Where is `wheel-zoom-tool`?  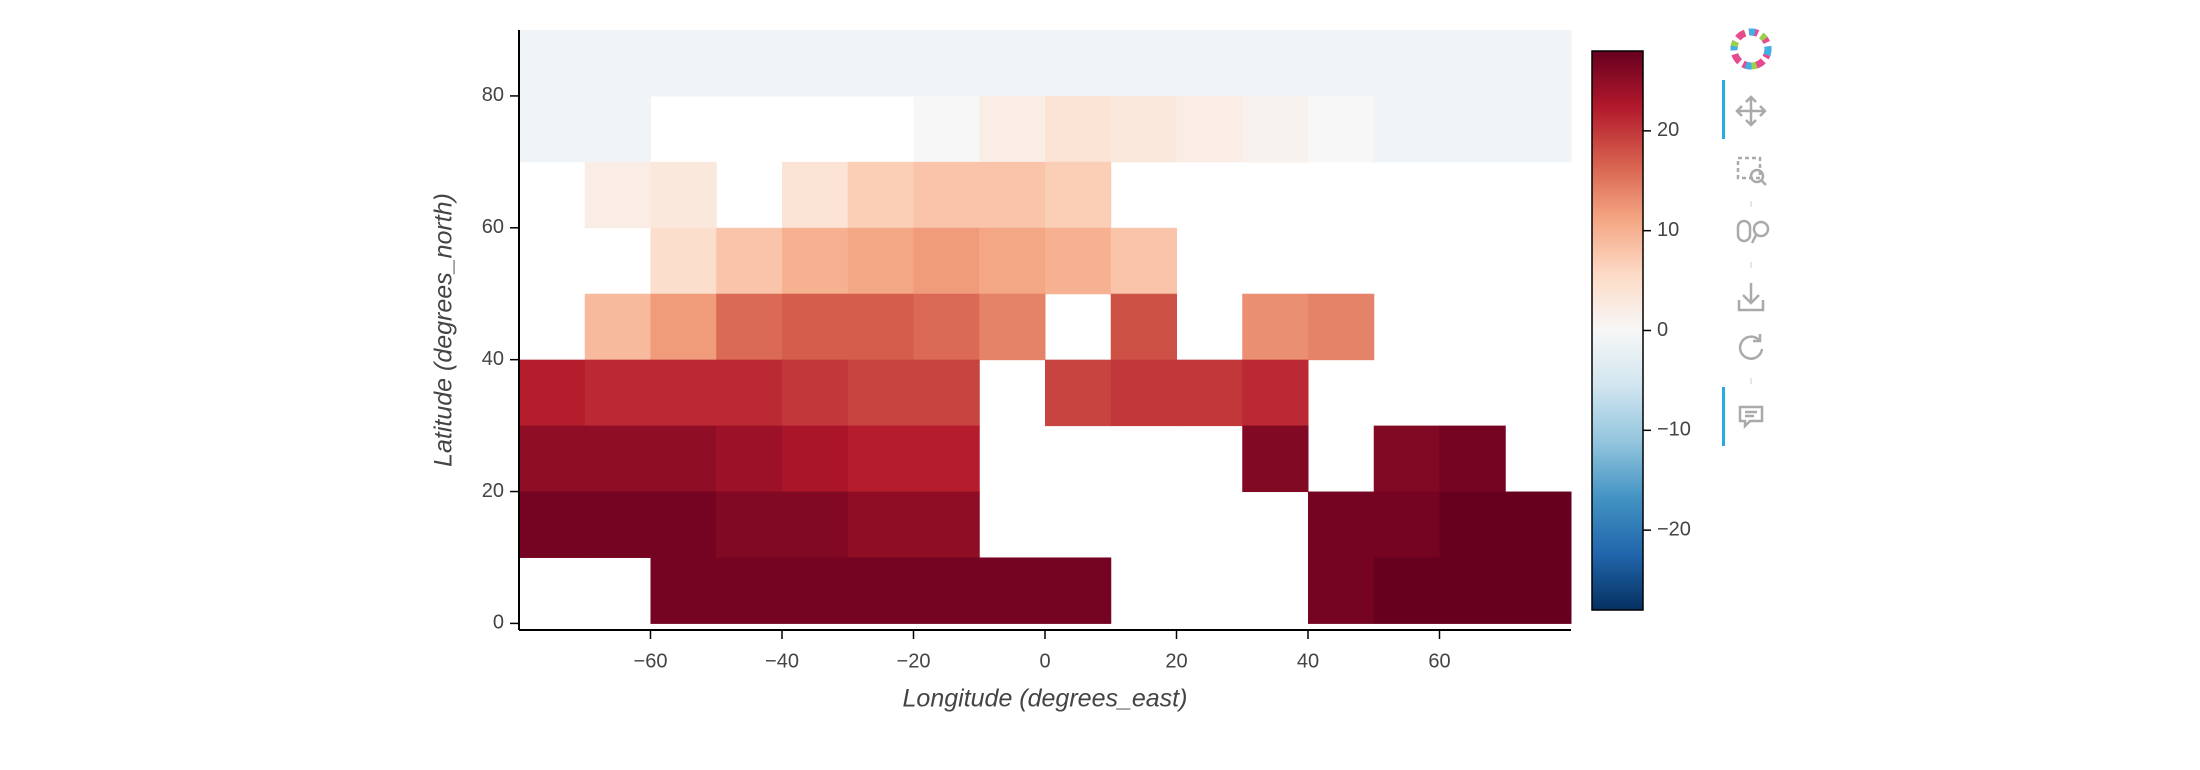
wheel-zoom-tool is located at coordinates (1753, 231).